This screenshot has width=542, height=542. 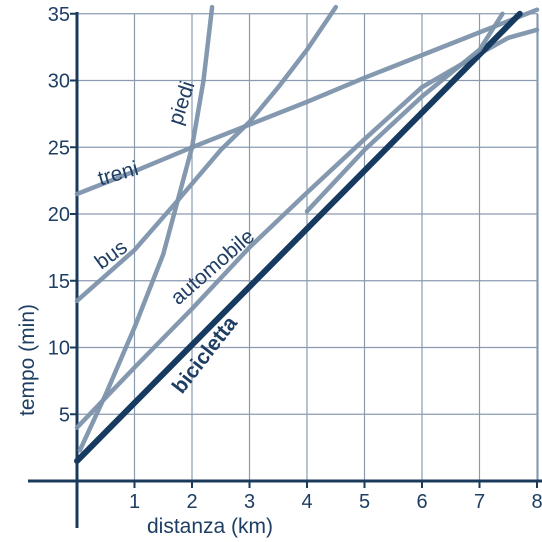 What do you see at coordinates (111, 254) in the screenshot?
I see `series-label-bus: bus` at bounding box center [111, 254].